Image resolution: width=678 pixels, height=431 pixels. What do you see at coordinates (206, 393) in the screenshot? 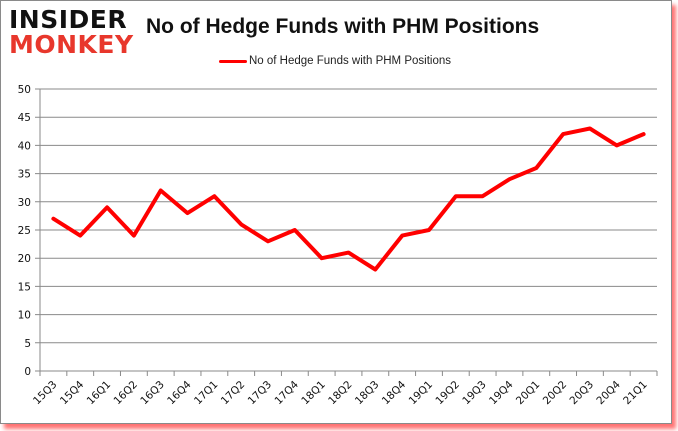
I see `x-tick-label: 17Q1` at bounding box center [206, 393].